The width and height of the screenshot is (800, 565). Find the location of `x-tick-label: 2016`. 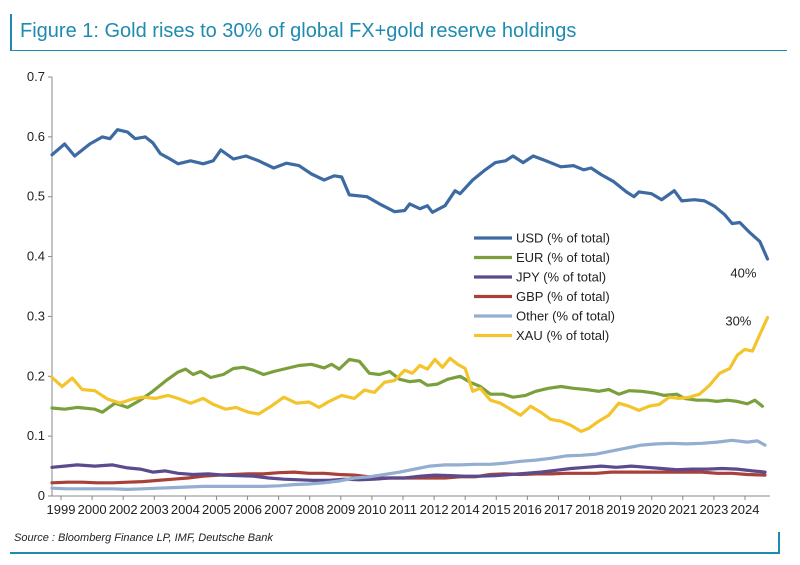

x-tick-label: 2016 is located at coordinates (527, 509).